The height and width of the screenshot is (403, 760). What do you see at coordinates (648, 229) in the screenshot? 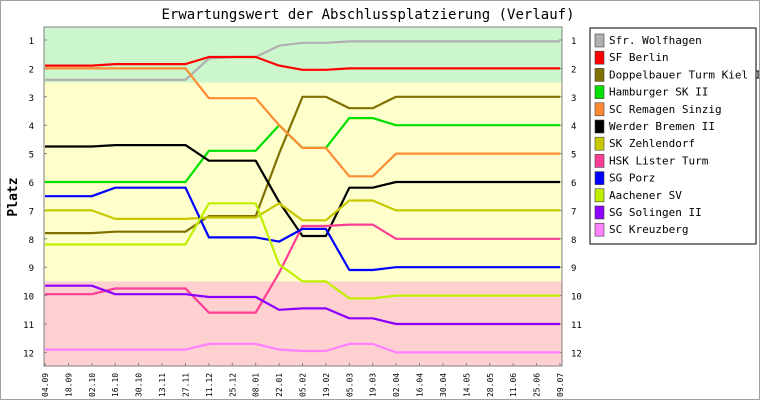
I see `legend-label: SC Kreuzberg` at bounding box center [648, 229].